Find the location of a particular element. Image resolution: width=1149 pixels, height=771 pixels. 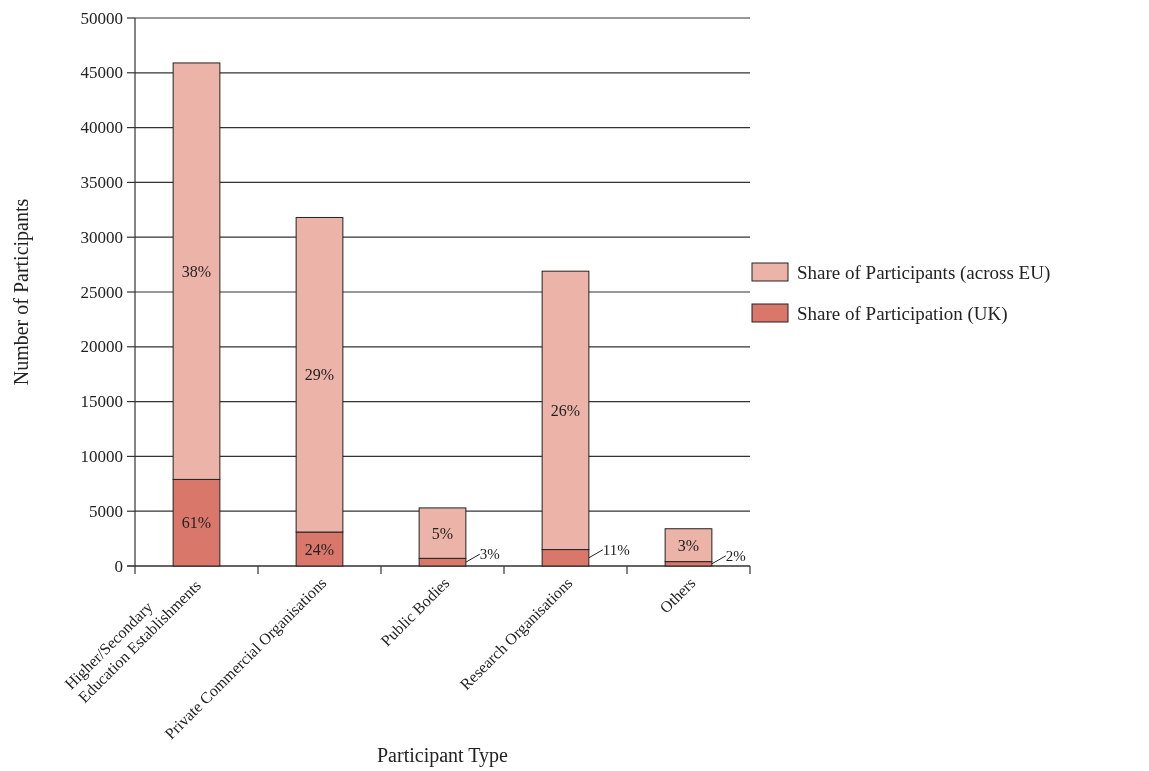

bar is located at coordinates (688, 545).